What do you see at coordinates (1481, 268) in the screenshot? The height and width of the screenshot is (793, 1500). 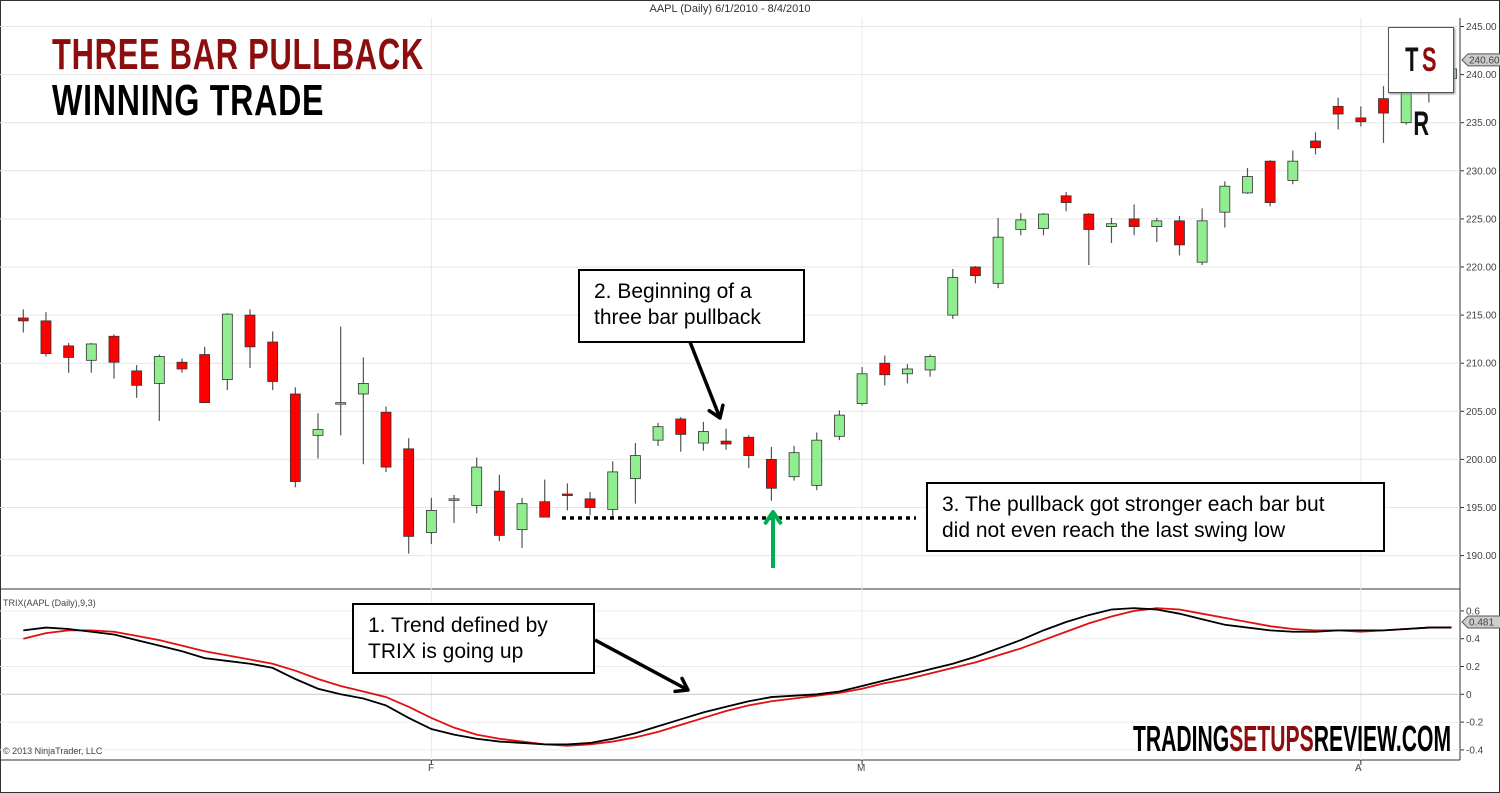 I see `price-tick-label: 220.00` at bounding box center [1481, 268].